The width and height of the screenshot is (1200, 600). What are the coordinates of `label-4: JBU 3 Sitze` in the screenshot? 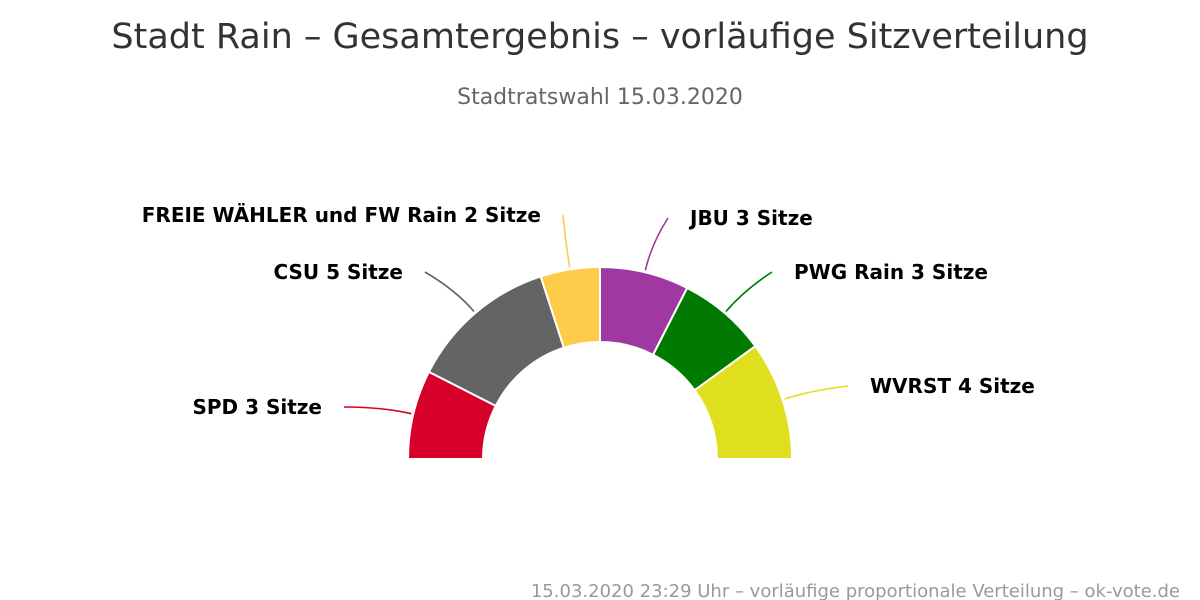 It's located at (750, 218).